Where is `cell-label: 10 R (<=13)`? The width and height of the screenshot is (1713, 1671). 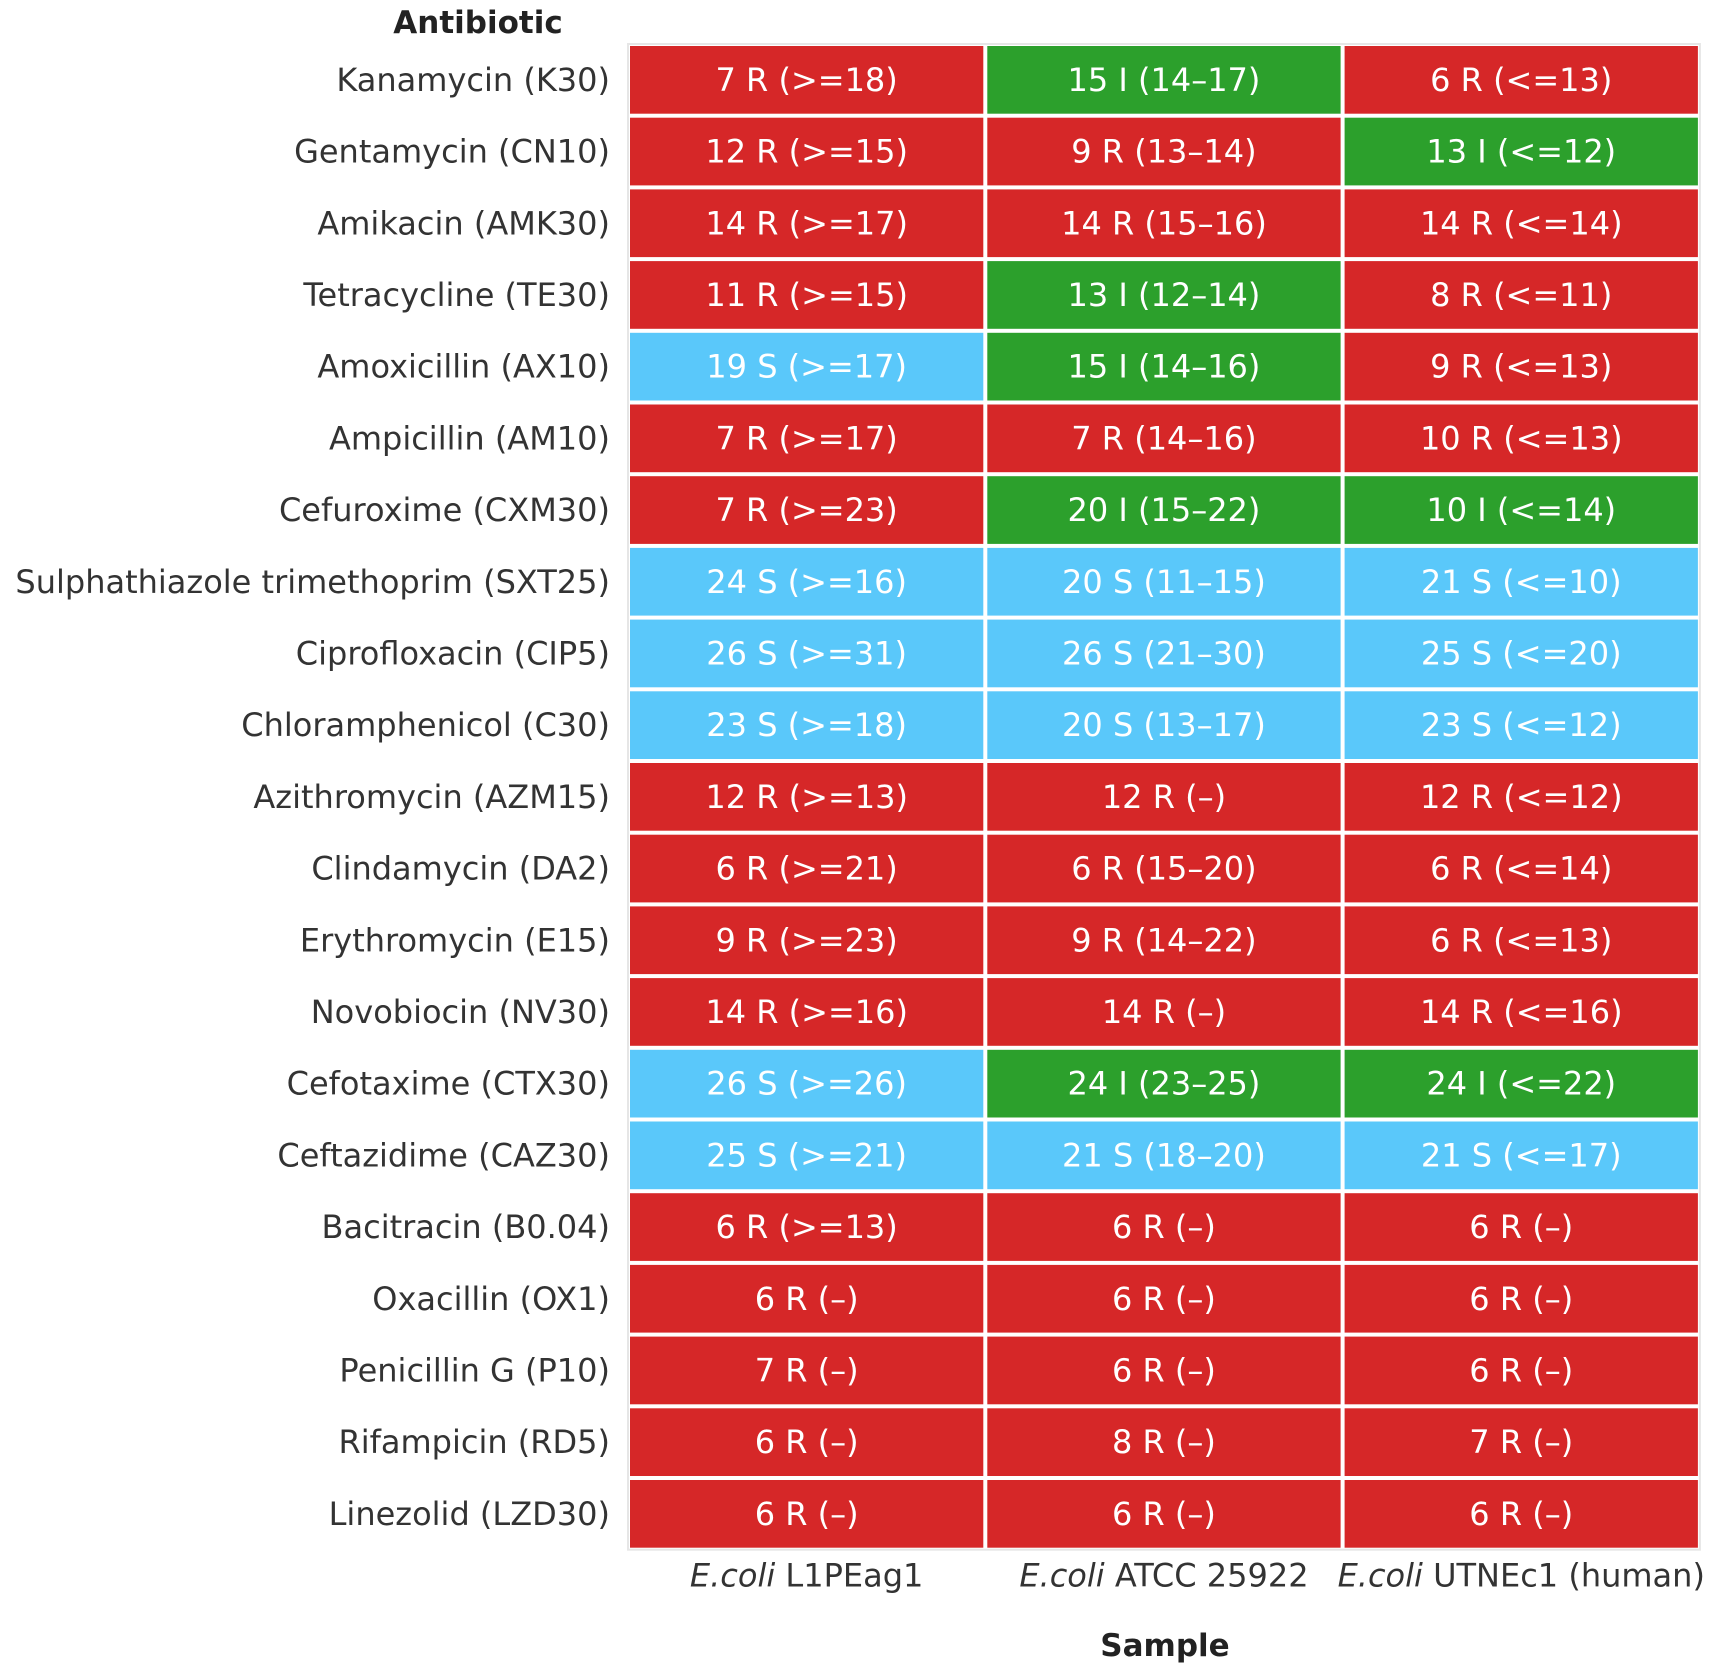
cell-label: 10 R (<=13) is located at coordinates (1521, 438).